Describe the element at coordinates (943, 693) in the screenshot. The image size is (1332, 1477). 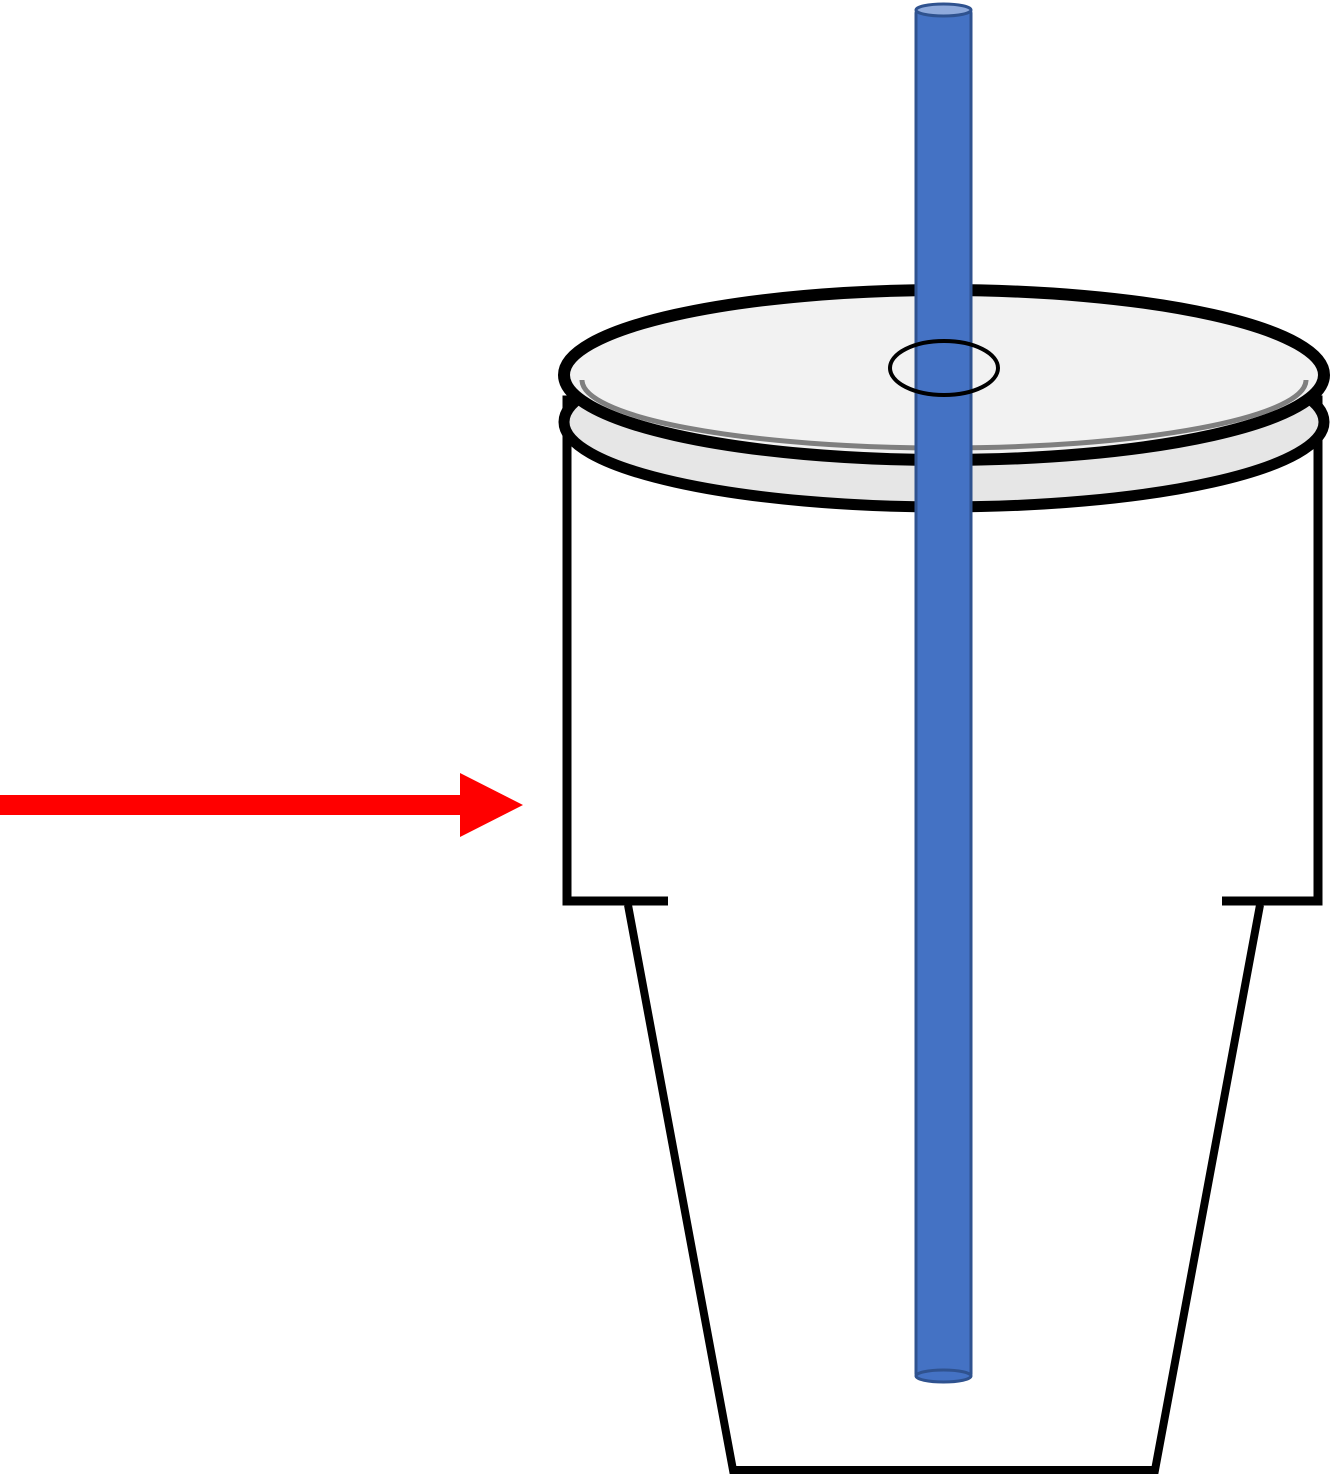
I see `straw-body` at that location.